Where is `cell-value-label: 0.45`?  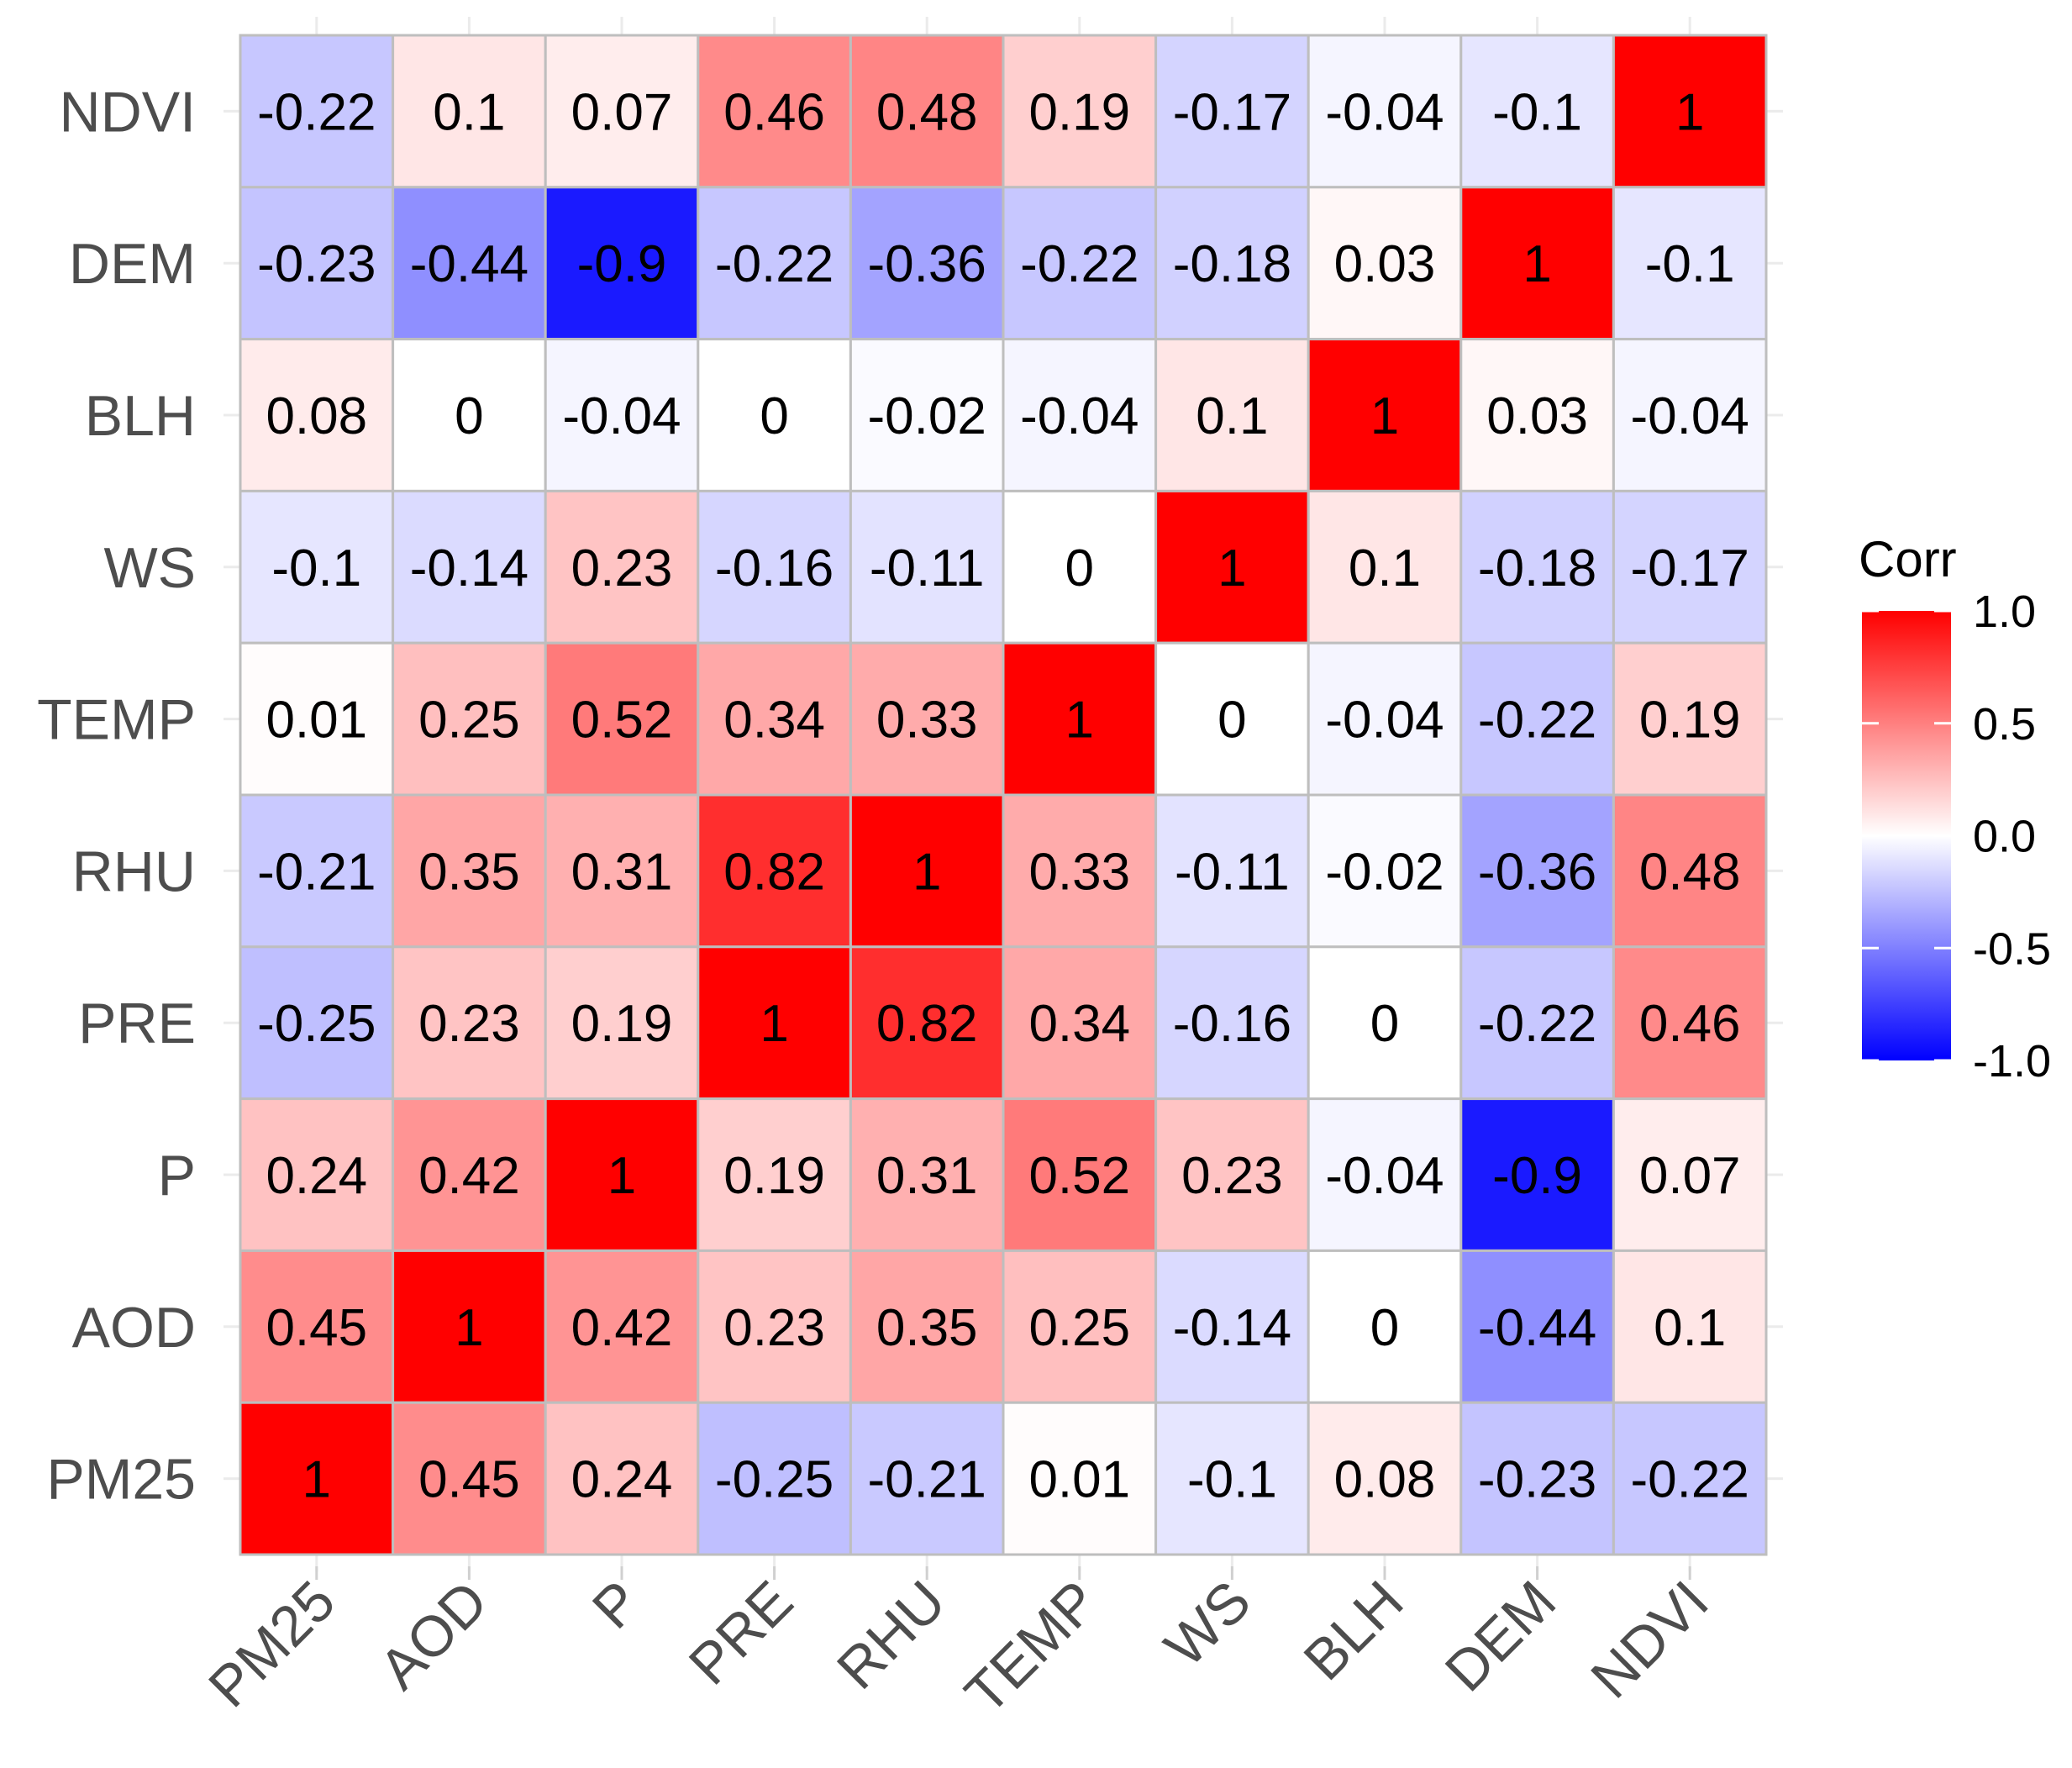
cell-value-label: 0.45 is located at coordinates (316, 1328).